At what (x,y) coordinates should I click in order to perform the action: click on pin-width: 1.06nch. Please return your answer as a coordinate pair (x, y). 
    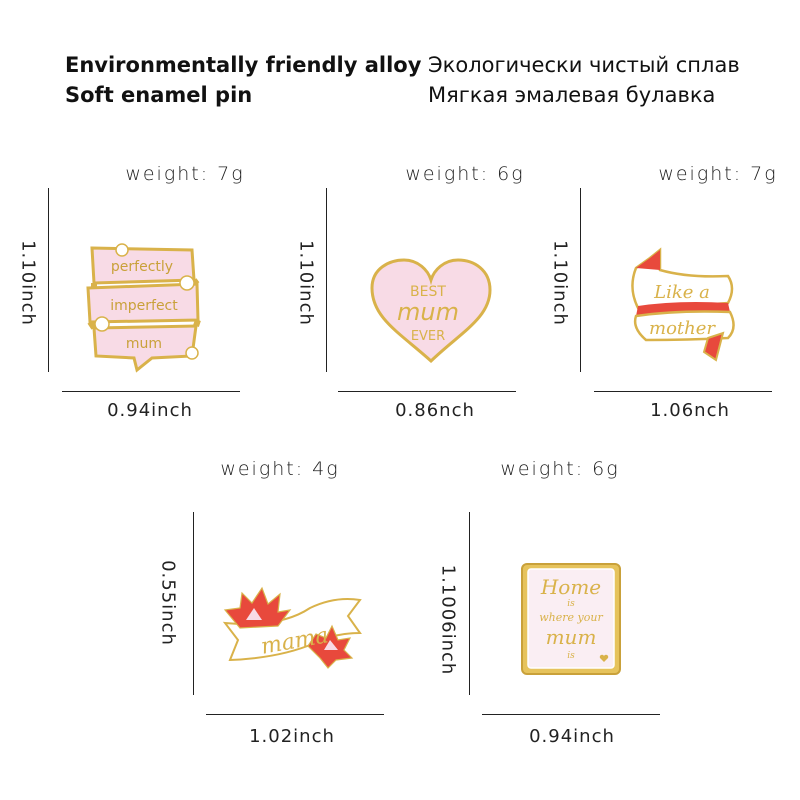
    Looking at the image, I should click on (690, 410).